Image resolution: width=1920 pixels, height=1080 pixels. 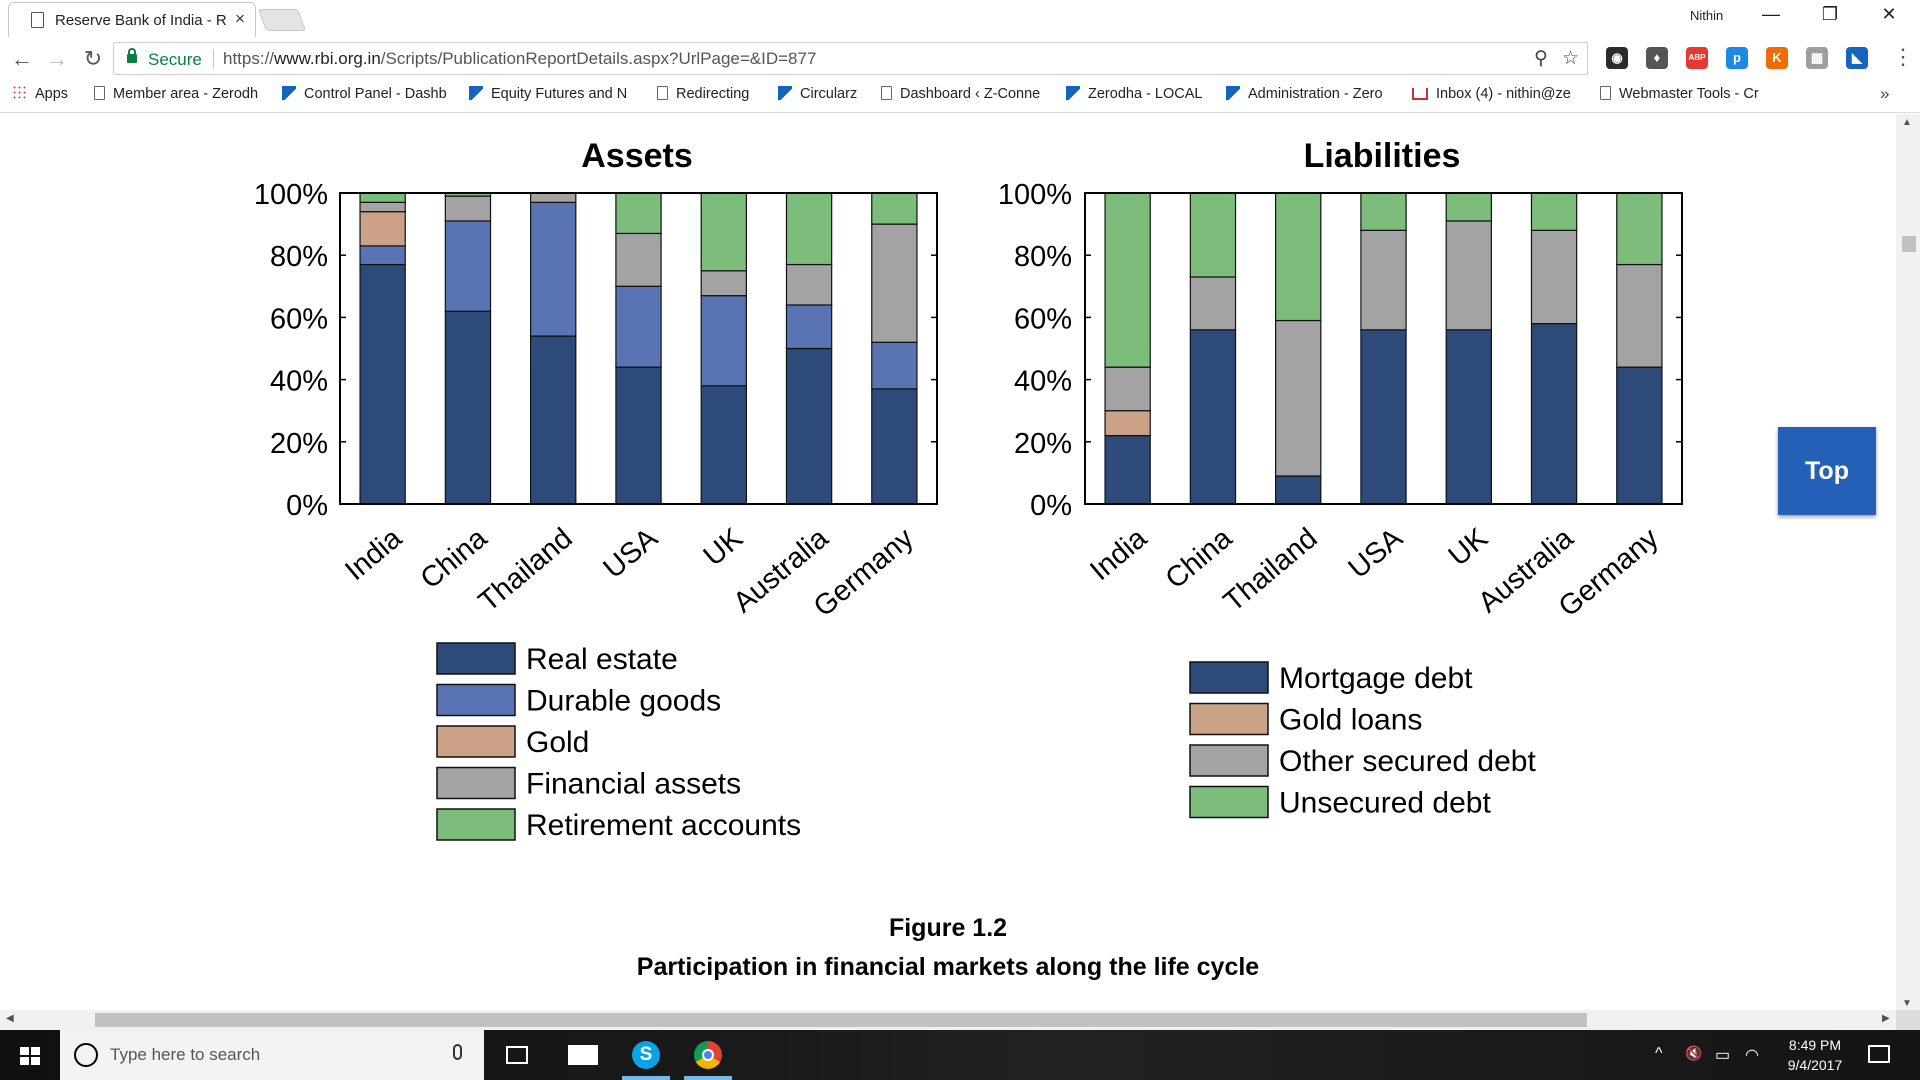 I want to click on back-icon: ←, so click(x=22, y=58).